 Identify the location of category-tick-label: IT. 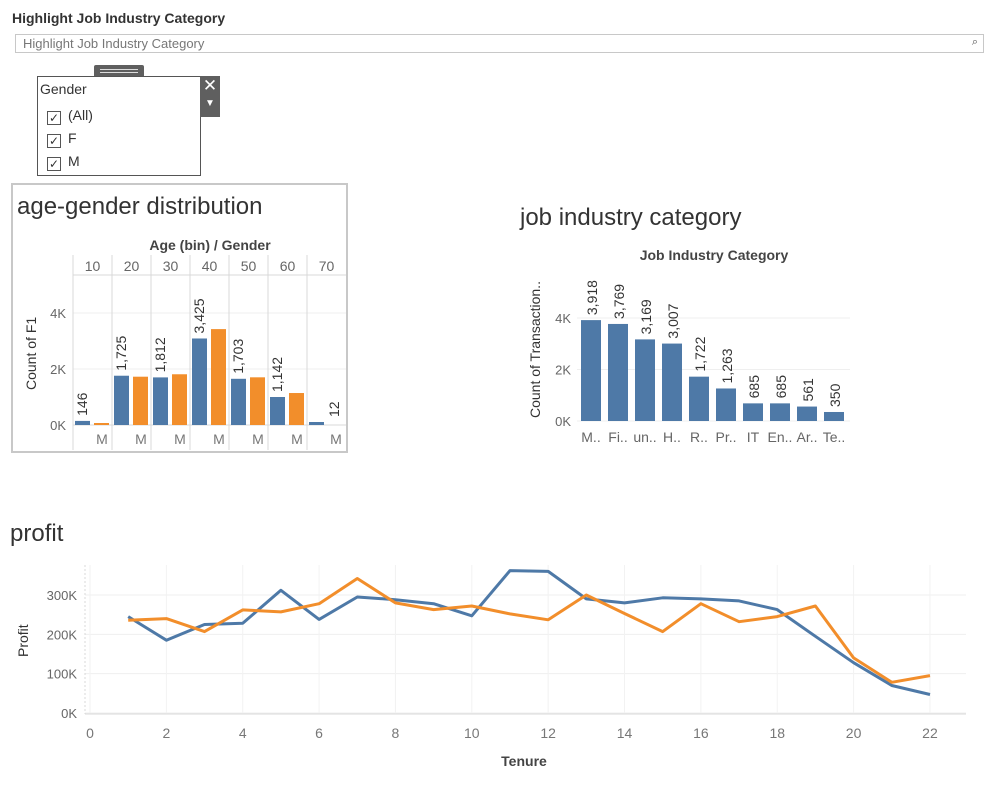
(753, 437).